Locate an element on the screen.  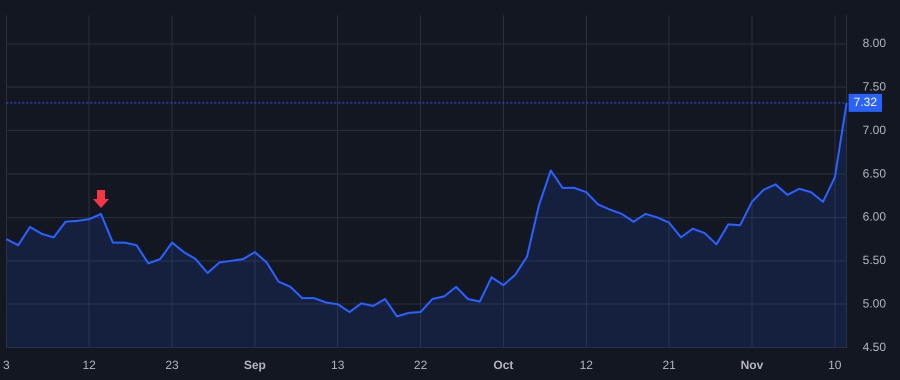
y-tick-label: 5.50 is located at coordinates (874, 260).